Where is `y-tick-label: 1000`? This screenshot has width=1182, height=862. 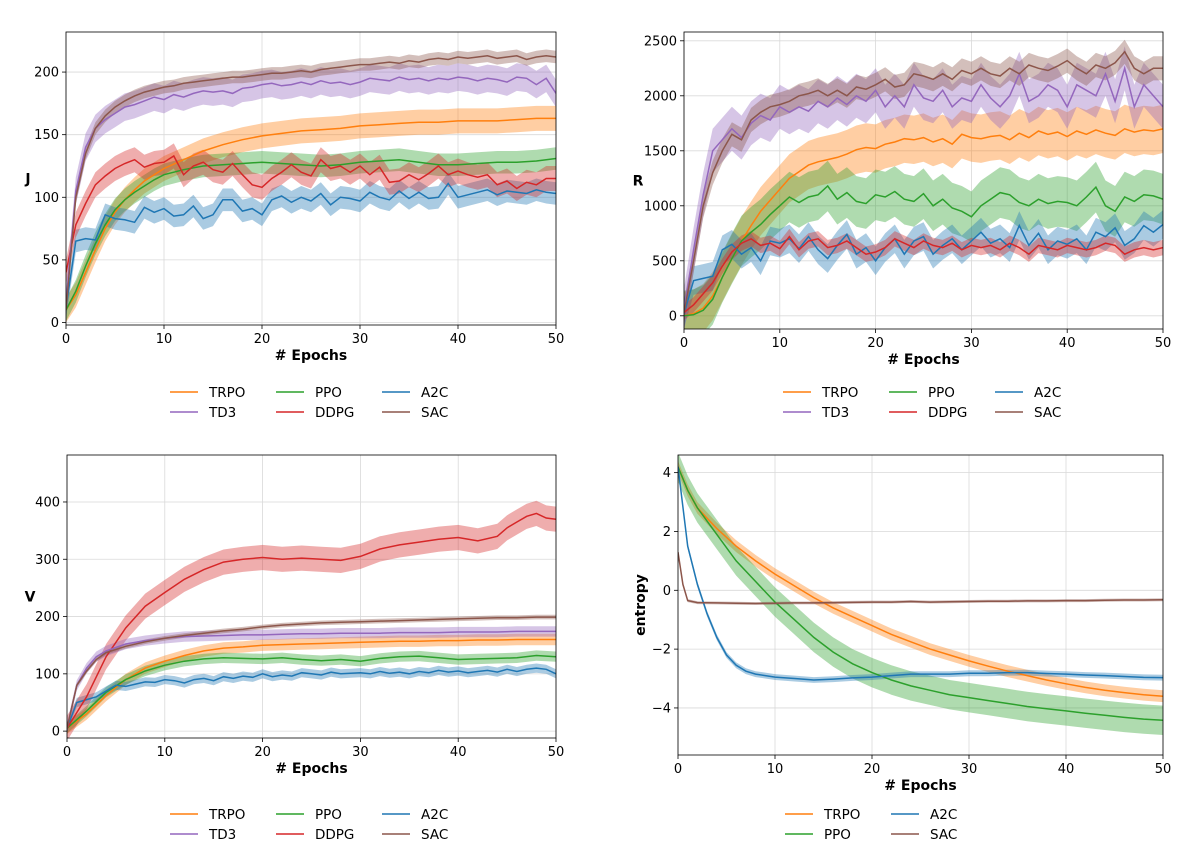 y-tick-label: 1000 is located at coordinates (660, 206).